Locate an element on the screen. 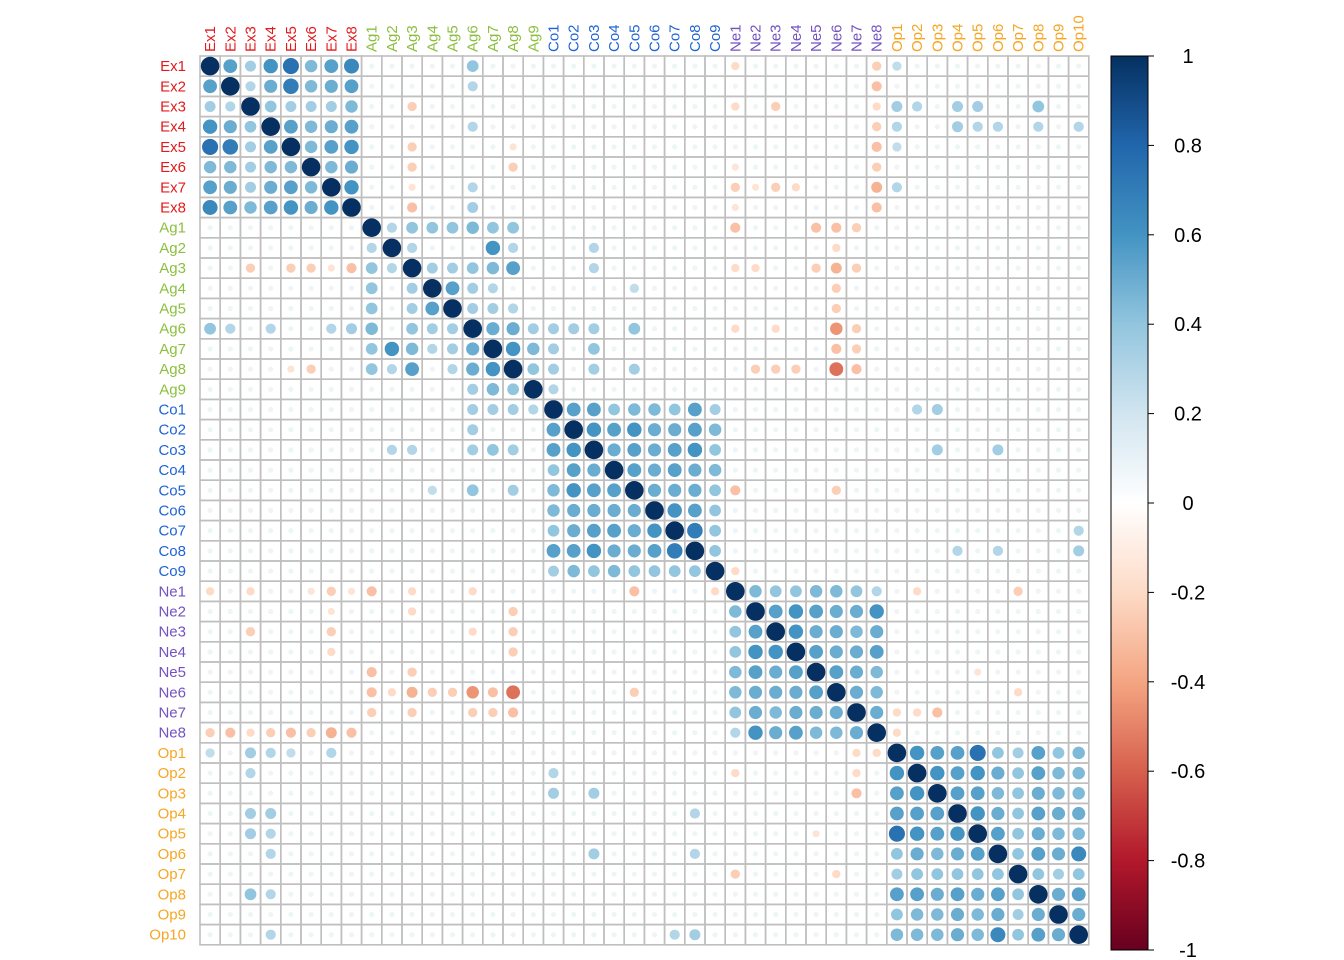 Image resolution: width=1344 pixels, height=960 pixels. corr-circle-Ne8-Ne6 is located at coordinates (836, 732).